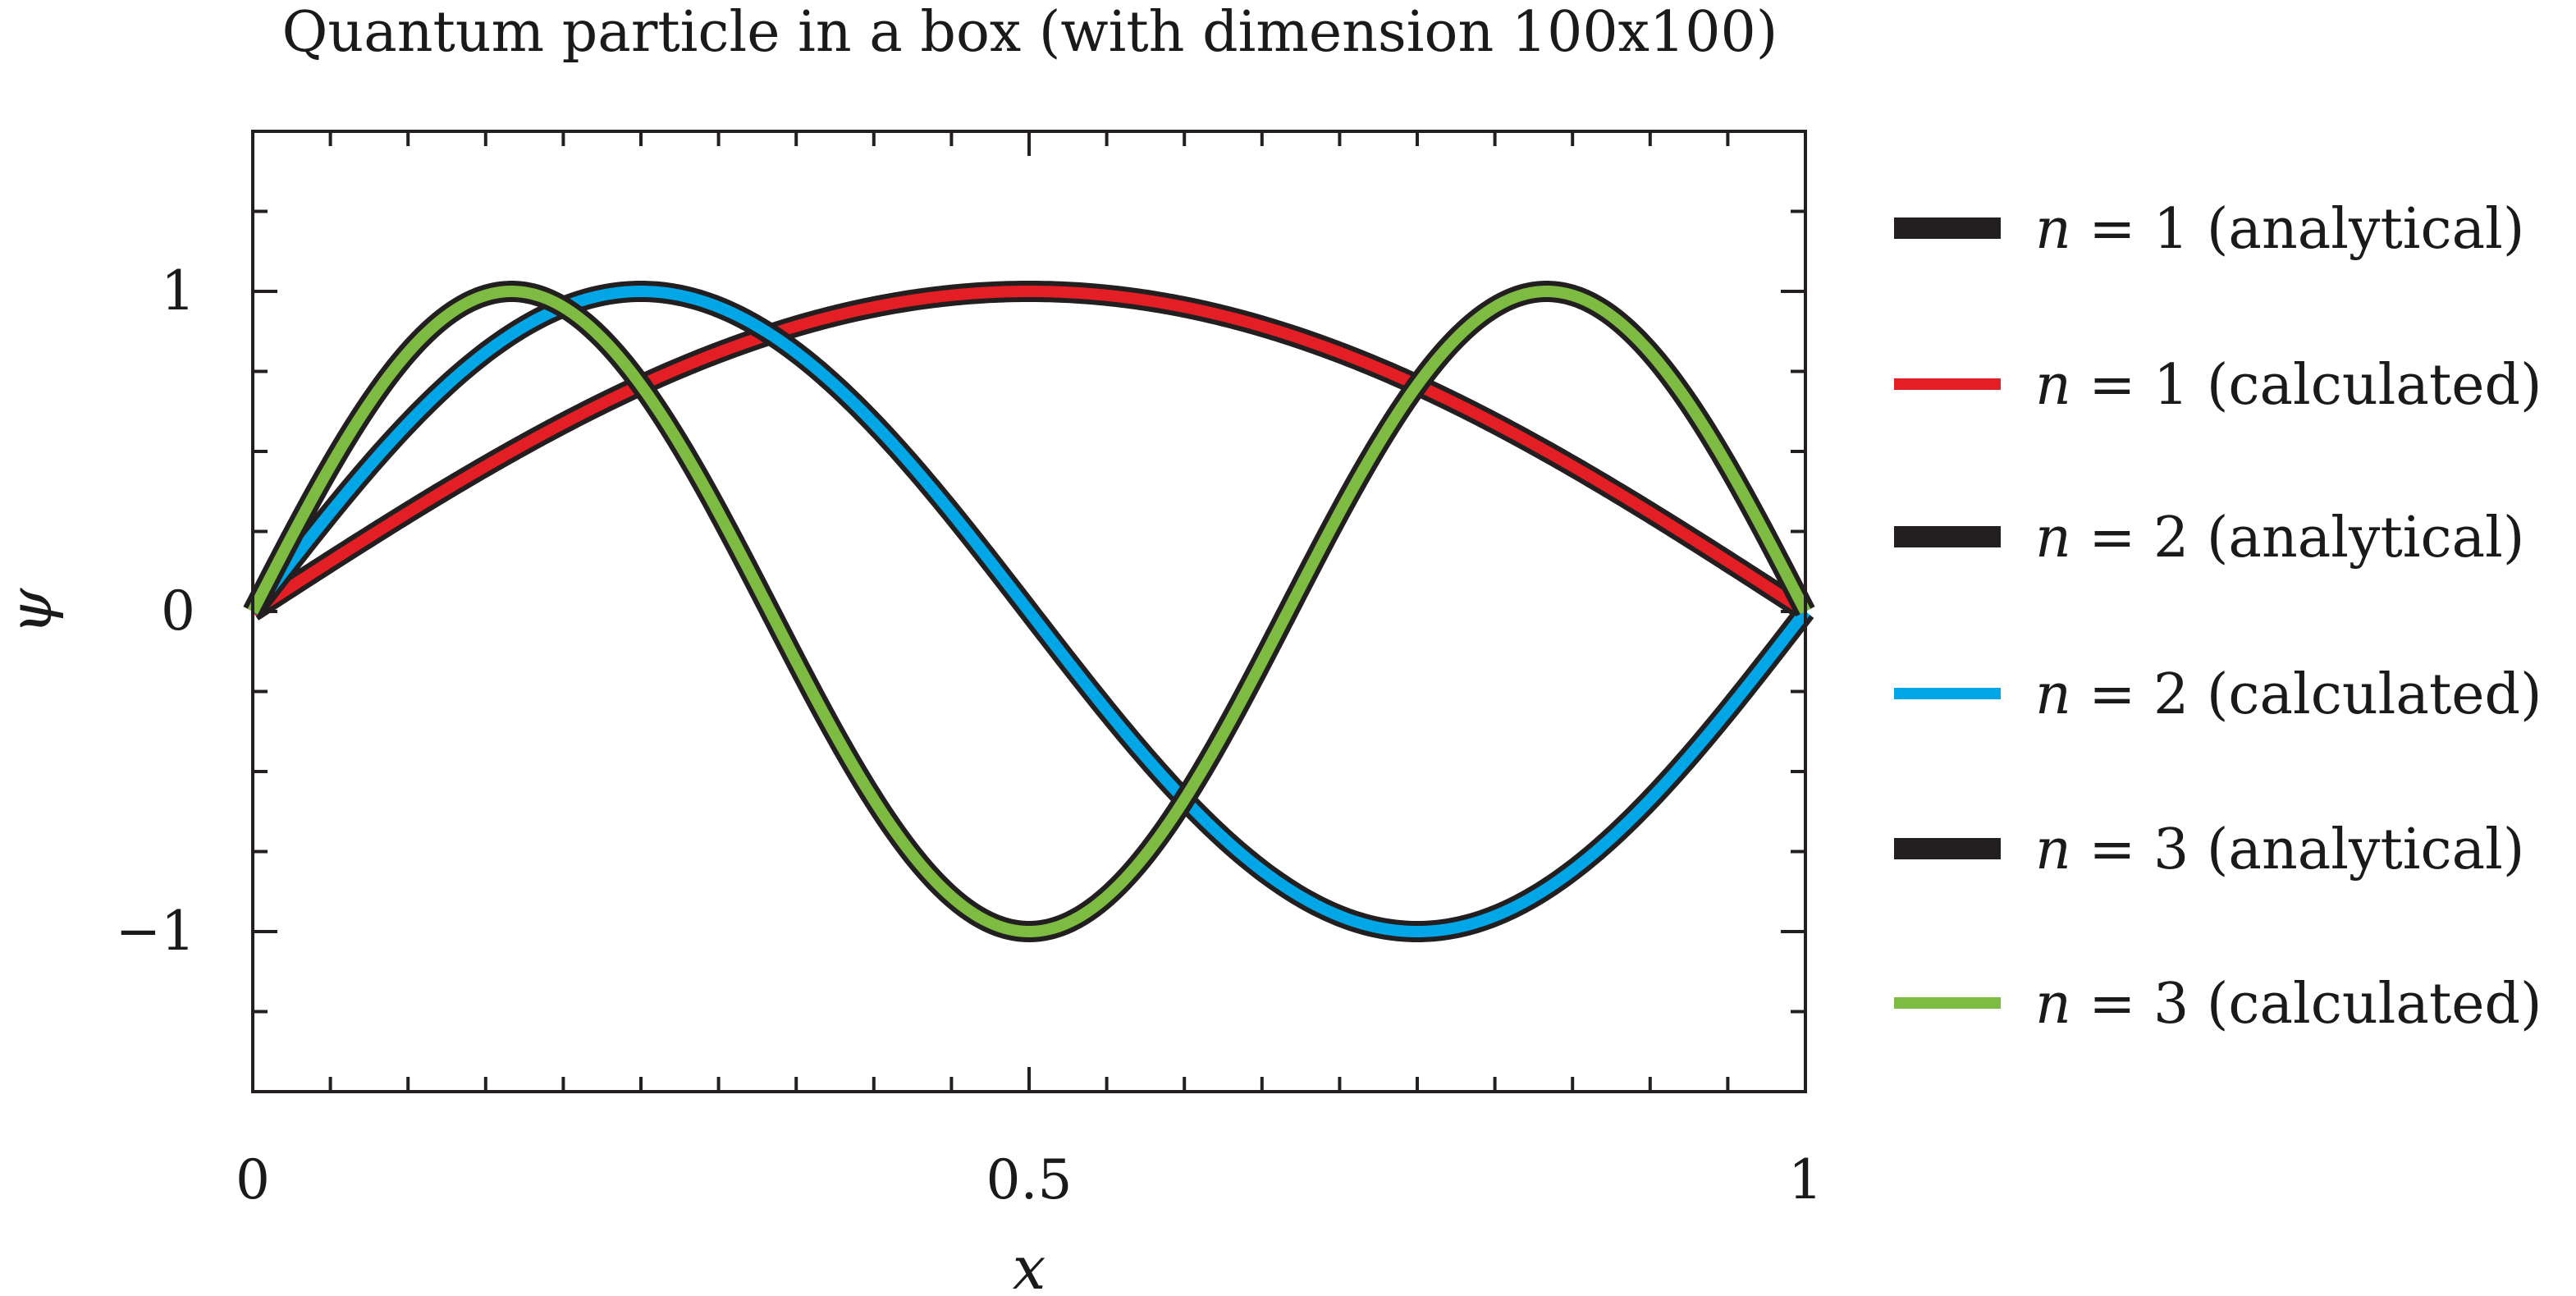 The image size is (2576, 1296). I want to click on legend-label: n = 1 (calculated), so click(2288, 385).